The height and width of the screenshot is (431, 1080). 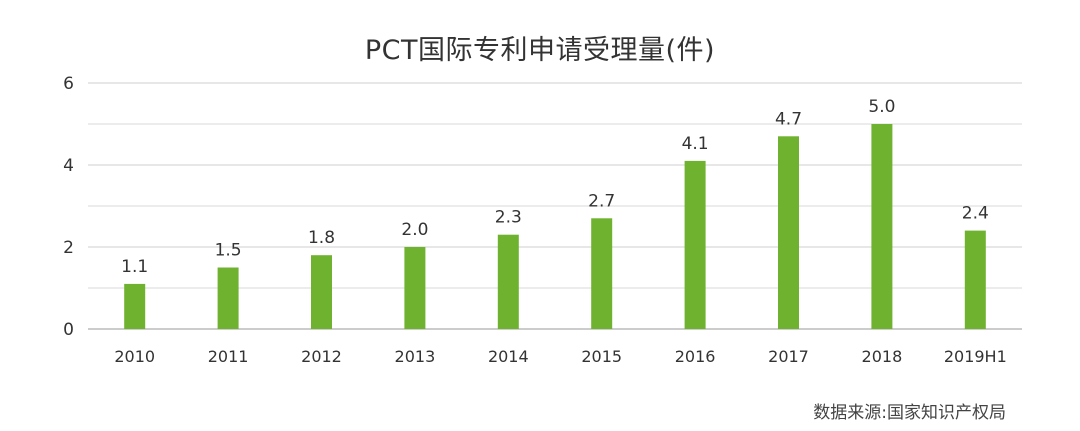 What do you see at coordinates (68, 330) in the screenshot?
I see `y-tick-label: 0` at bounding box center [68, 330].